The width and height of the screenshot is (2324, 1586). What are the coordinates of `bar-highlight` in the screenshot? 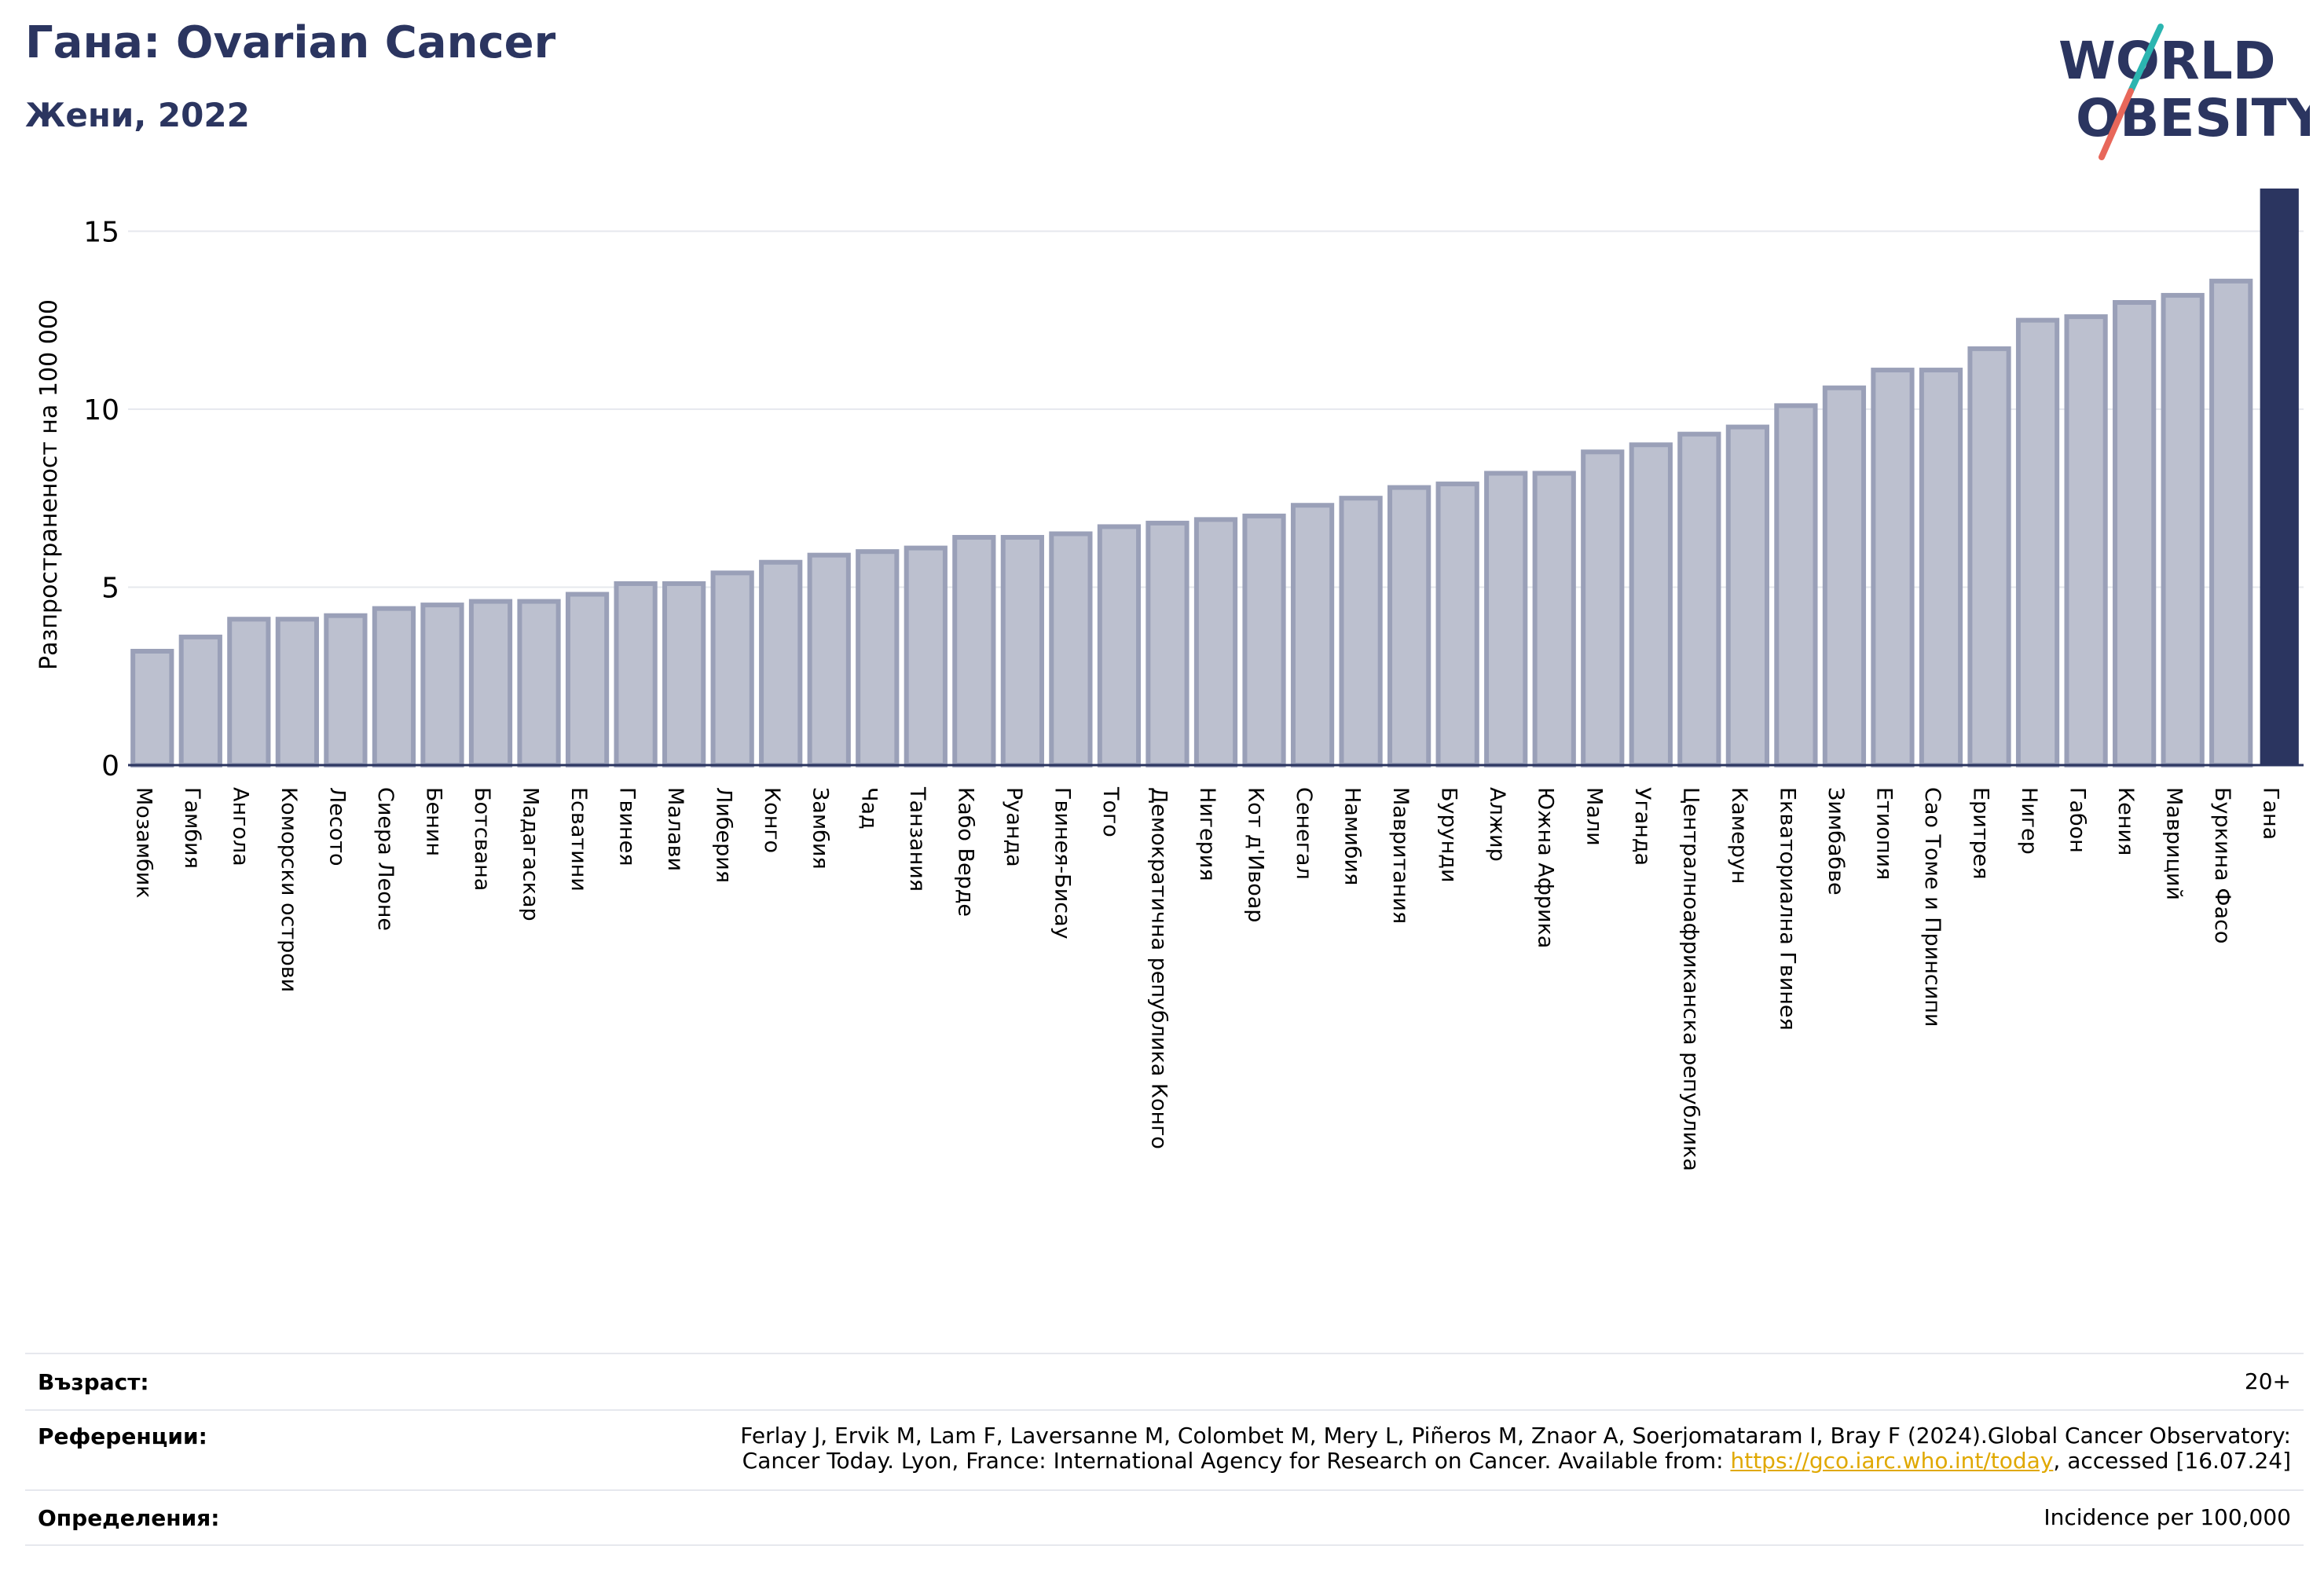 It's located at (2279, 477).